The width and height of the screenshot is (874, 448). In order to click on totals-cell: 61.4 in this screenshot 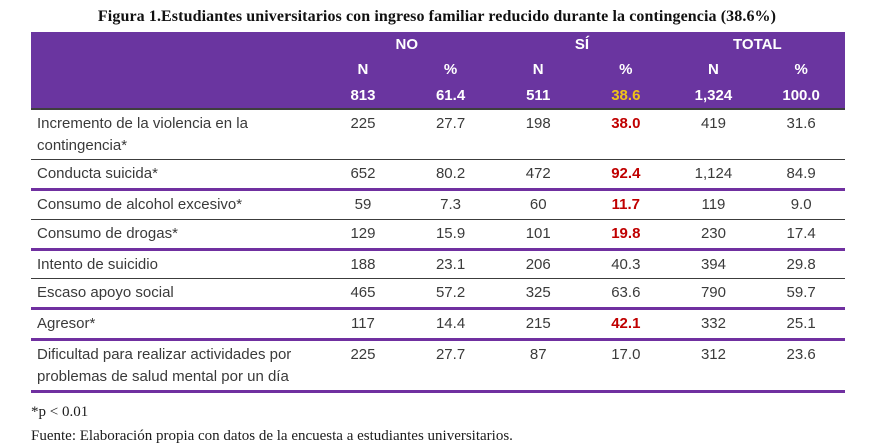, I will do `click(450, 96)`.